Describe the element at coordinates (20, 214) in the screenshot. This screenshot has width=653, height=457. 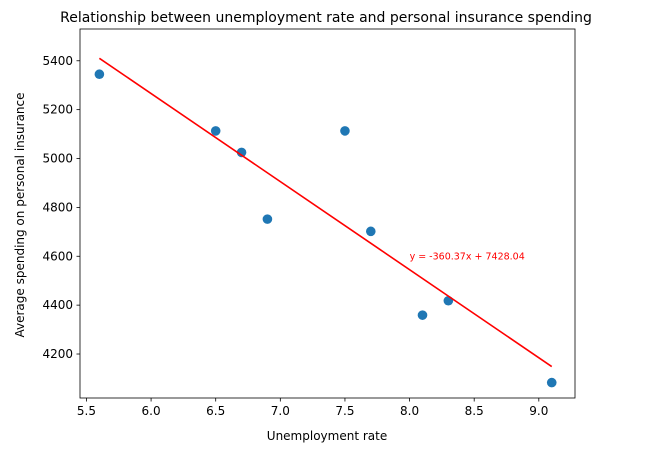
I see `y-axis-label: Average spending on personal insurance` at that location.